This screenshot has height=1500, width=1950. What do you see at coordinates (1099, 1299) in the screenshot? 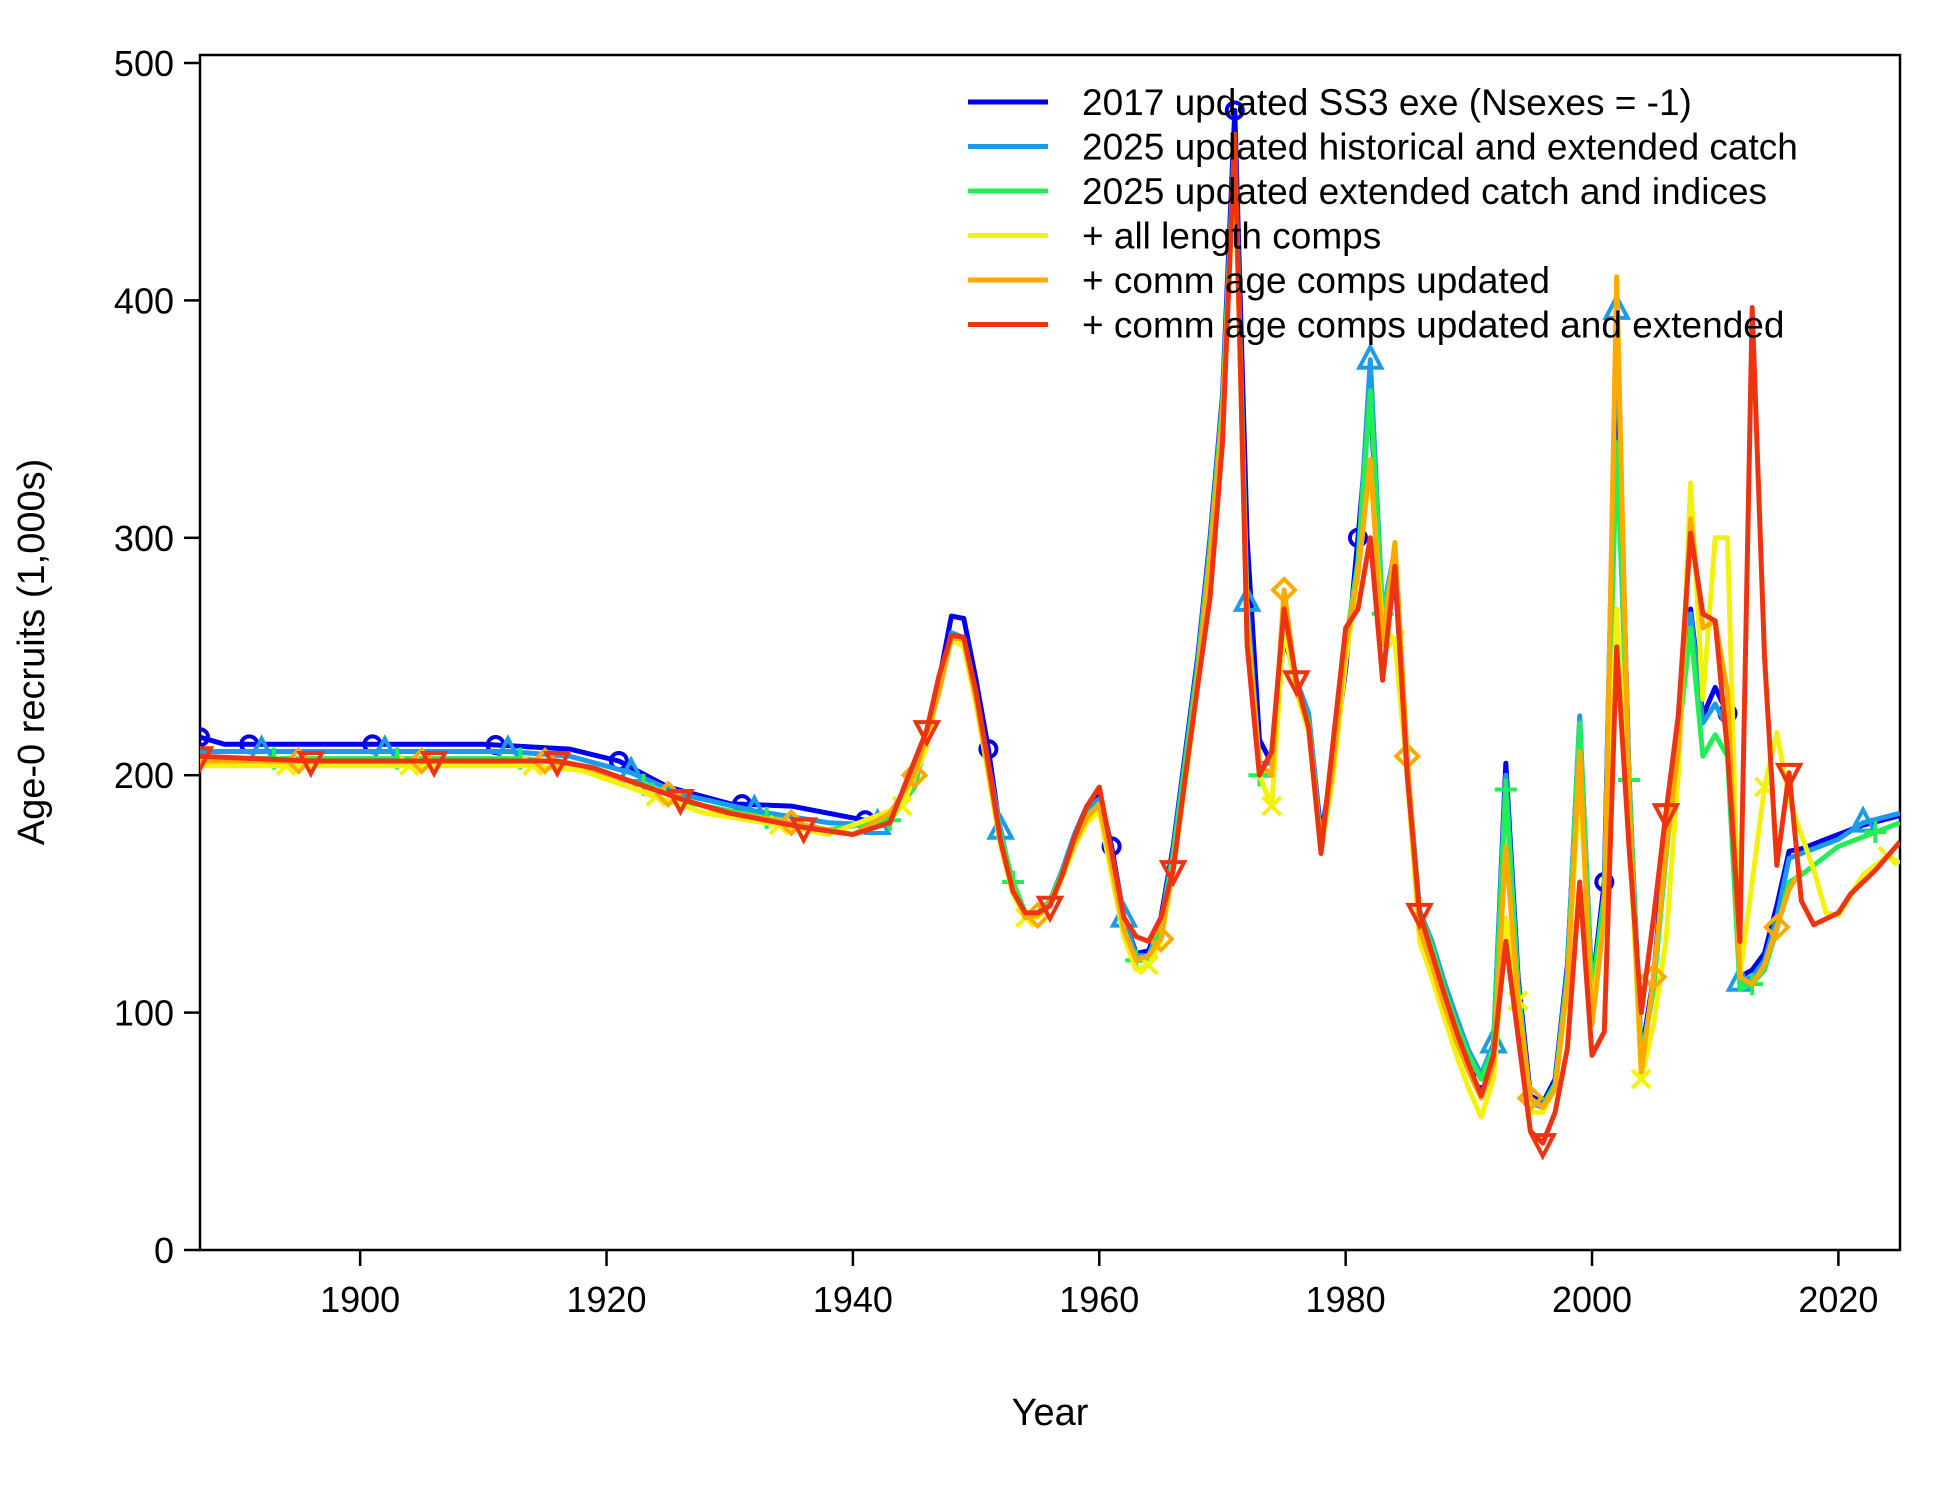
I see `x-tick-label: 1960` at bounding box center [1099, 1299].